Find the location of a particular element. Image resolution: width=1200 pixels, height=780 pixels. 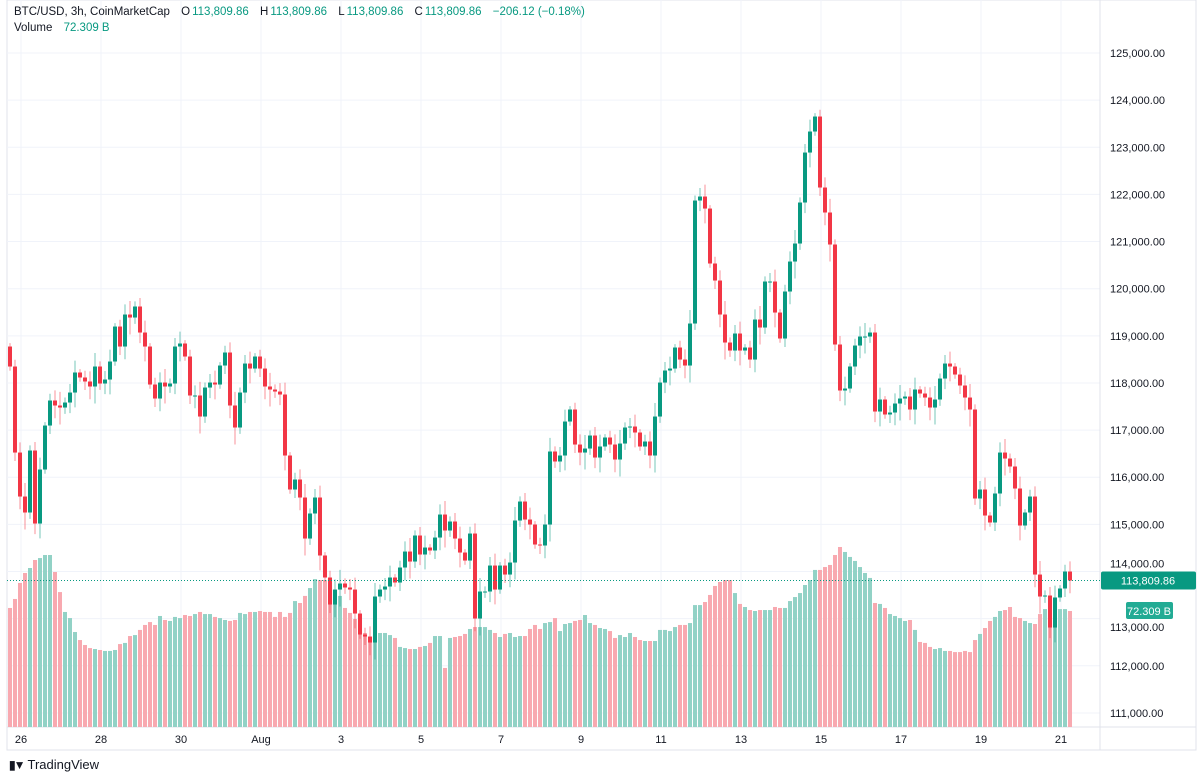

symbol-label: BTC/USD, 3h, CoinMarketCap is located at coordinates (92, 12).